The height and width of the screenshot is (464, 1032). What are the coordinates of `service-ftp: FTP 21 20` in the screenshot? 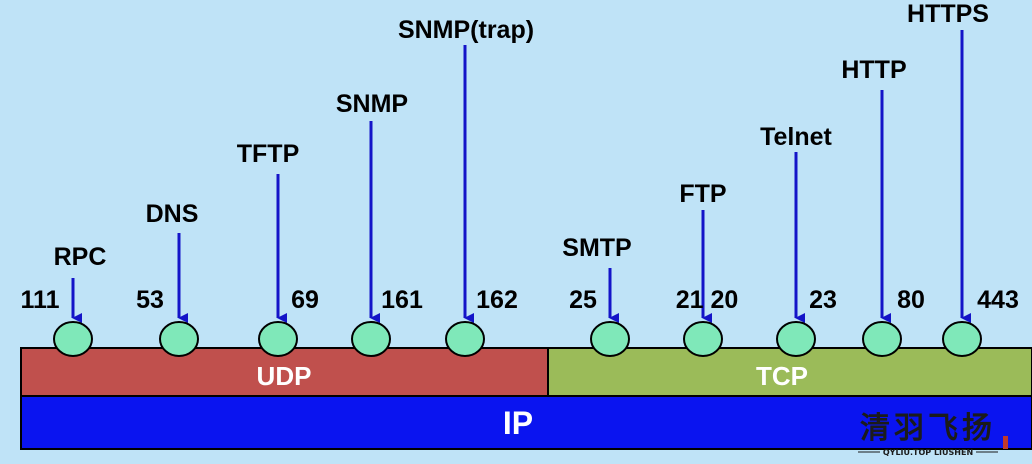 It's located at (707, 268).